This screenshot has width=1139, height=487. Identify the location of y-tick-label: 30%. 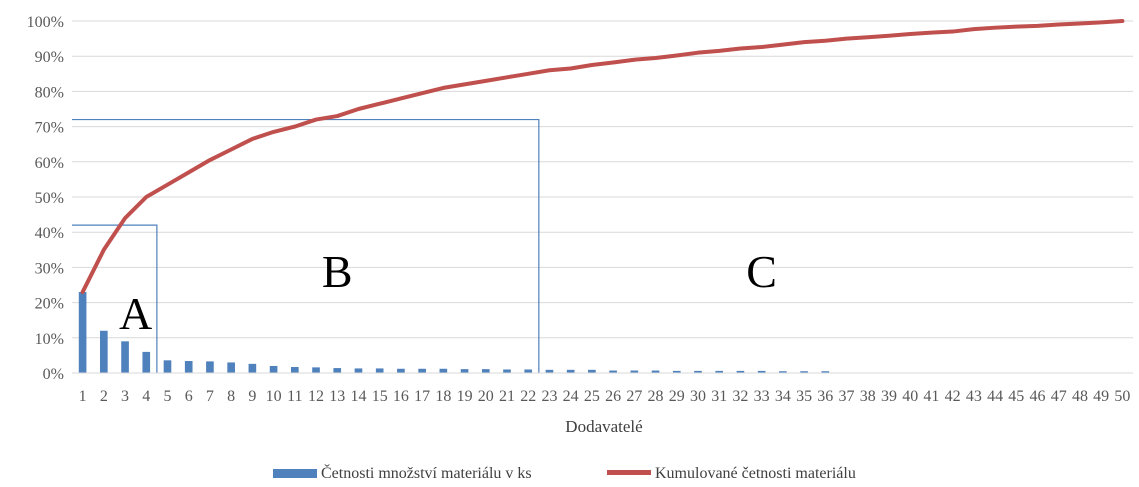
(49, 268).